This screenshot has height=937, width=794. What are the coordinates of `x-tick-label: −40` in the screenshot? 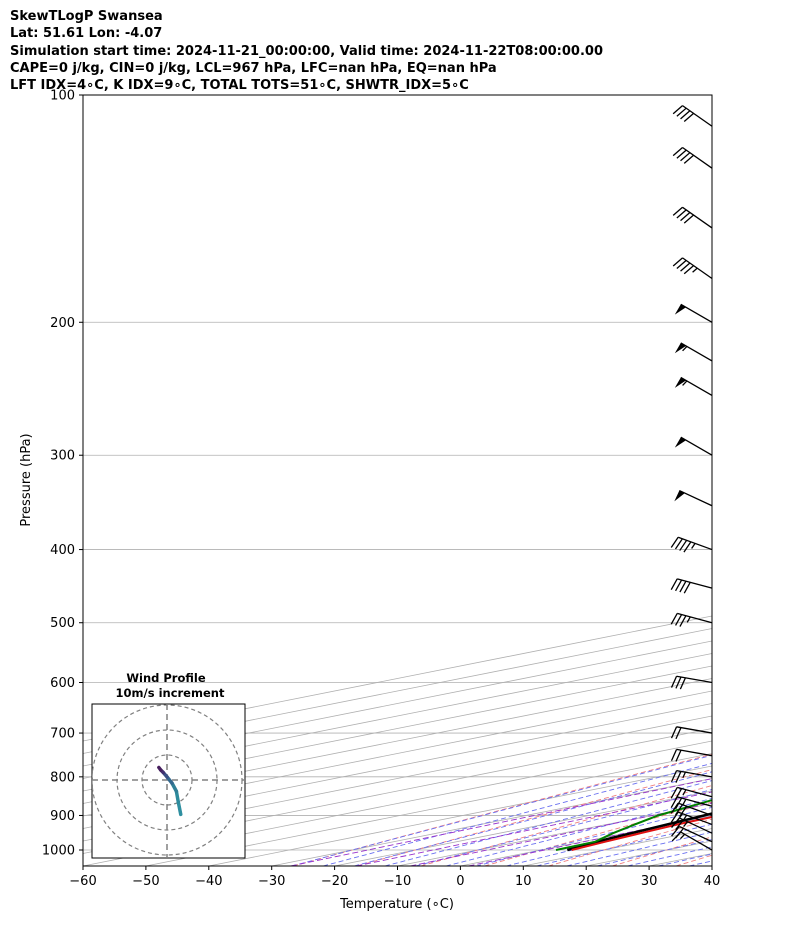 It's located at (208, 881).